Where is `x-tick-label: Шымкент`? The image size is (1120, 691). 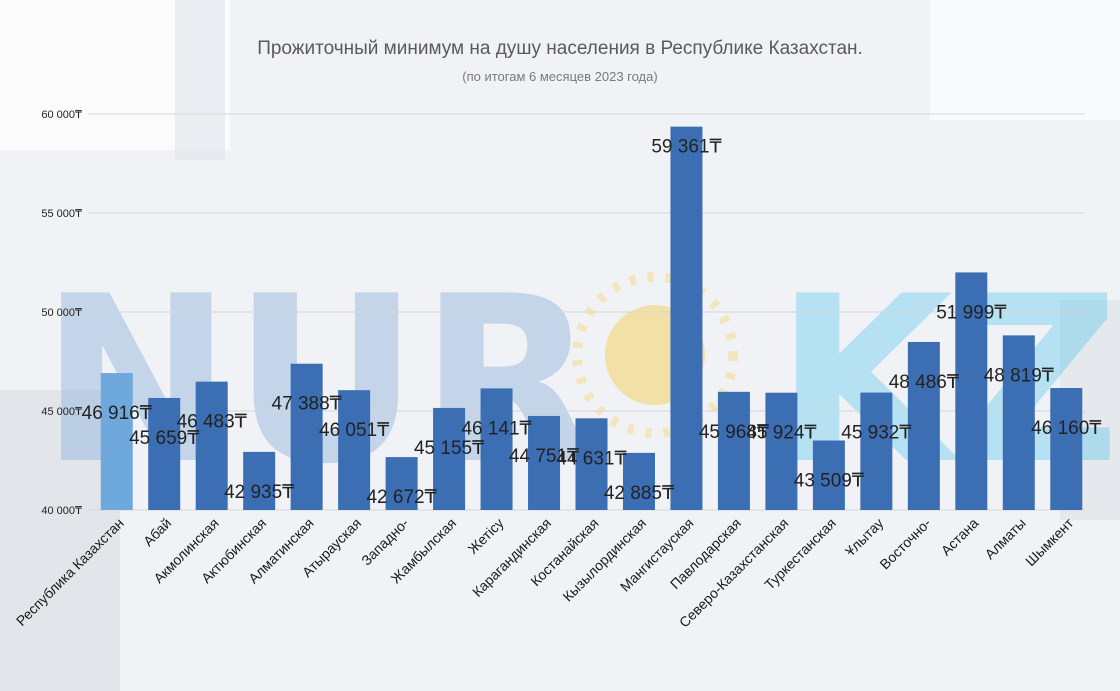
x-tick-label: Шымкент is located at coordinates (1049, 541).